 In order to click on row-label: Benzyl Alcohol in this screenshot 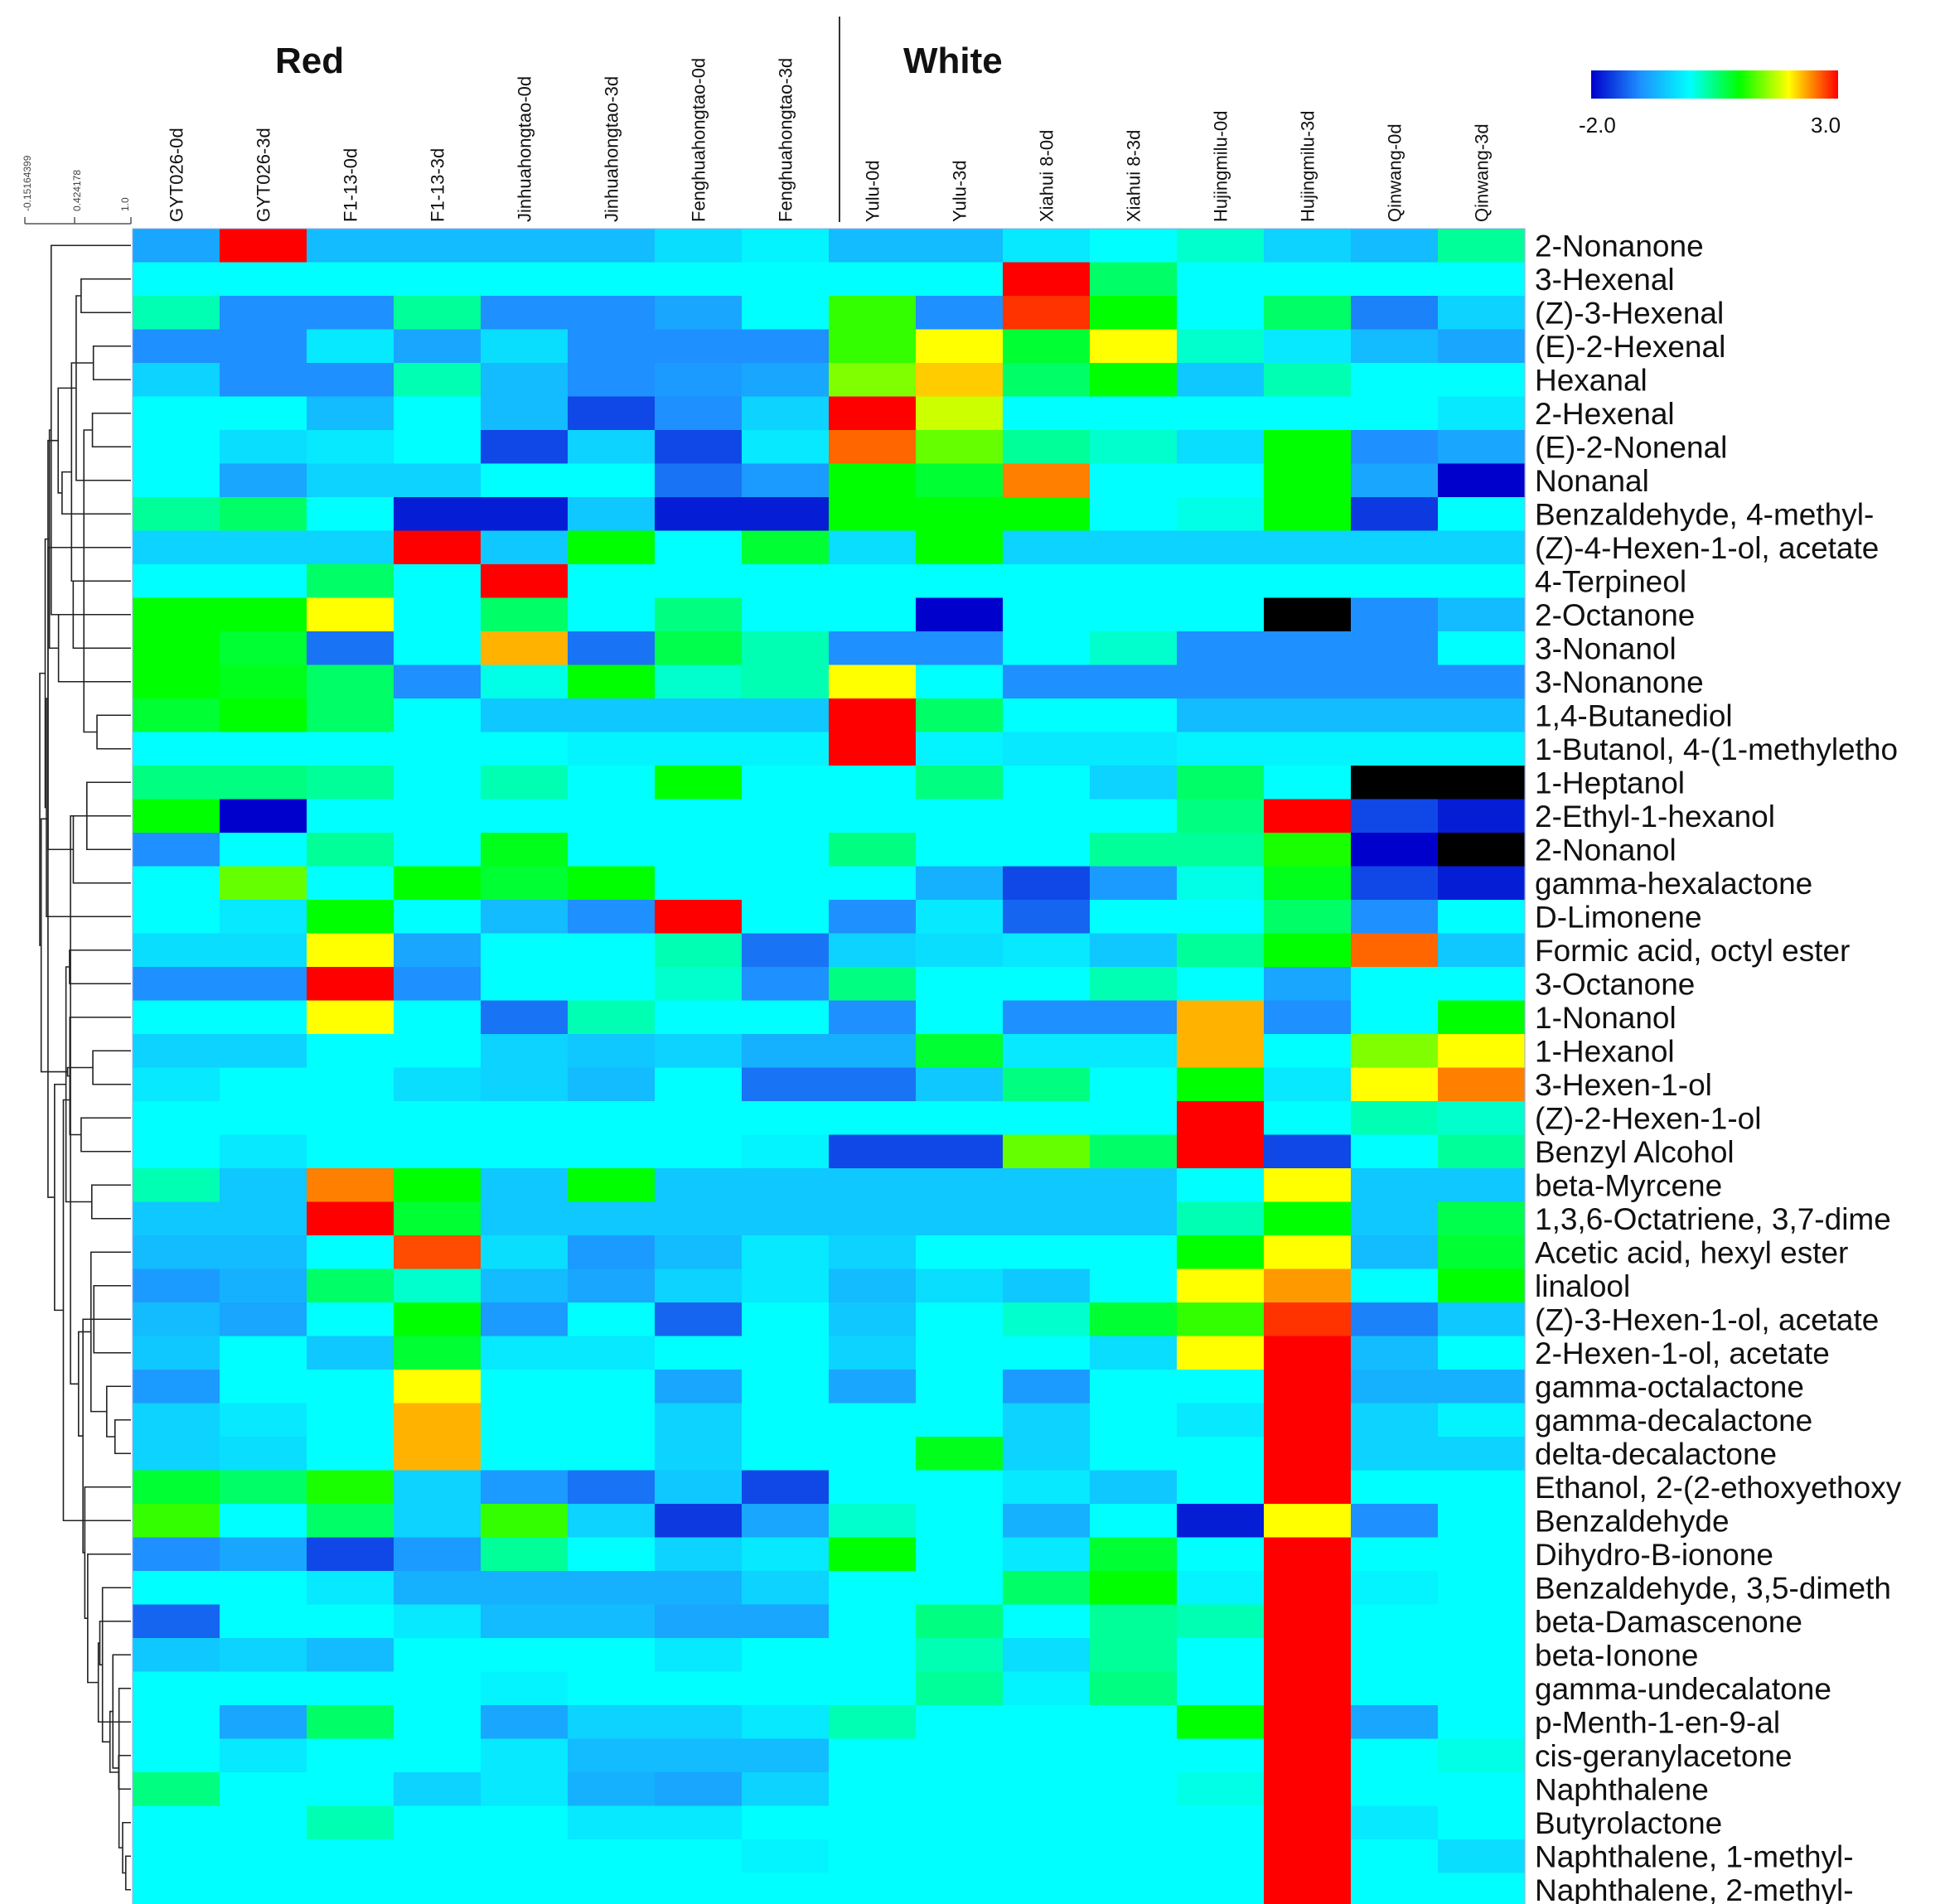, I will do `click(1635, 1152)`.